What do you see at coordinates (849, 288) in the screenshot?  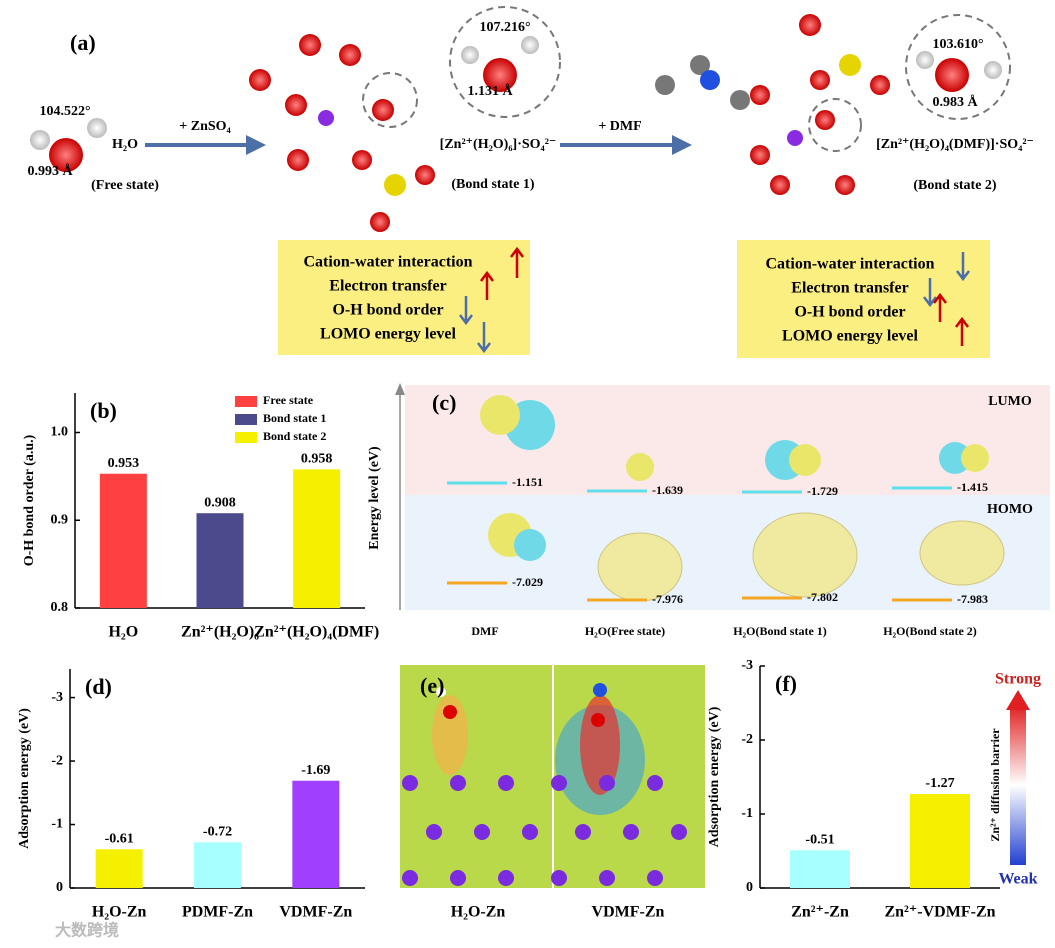 I see `box-line: Electron transfer` at bounding box center [849, 288].